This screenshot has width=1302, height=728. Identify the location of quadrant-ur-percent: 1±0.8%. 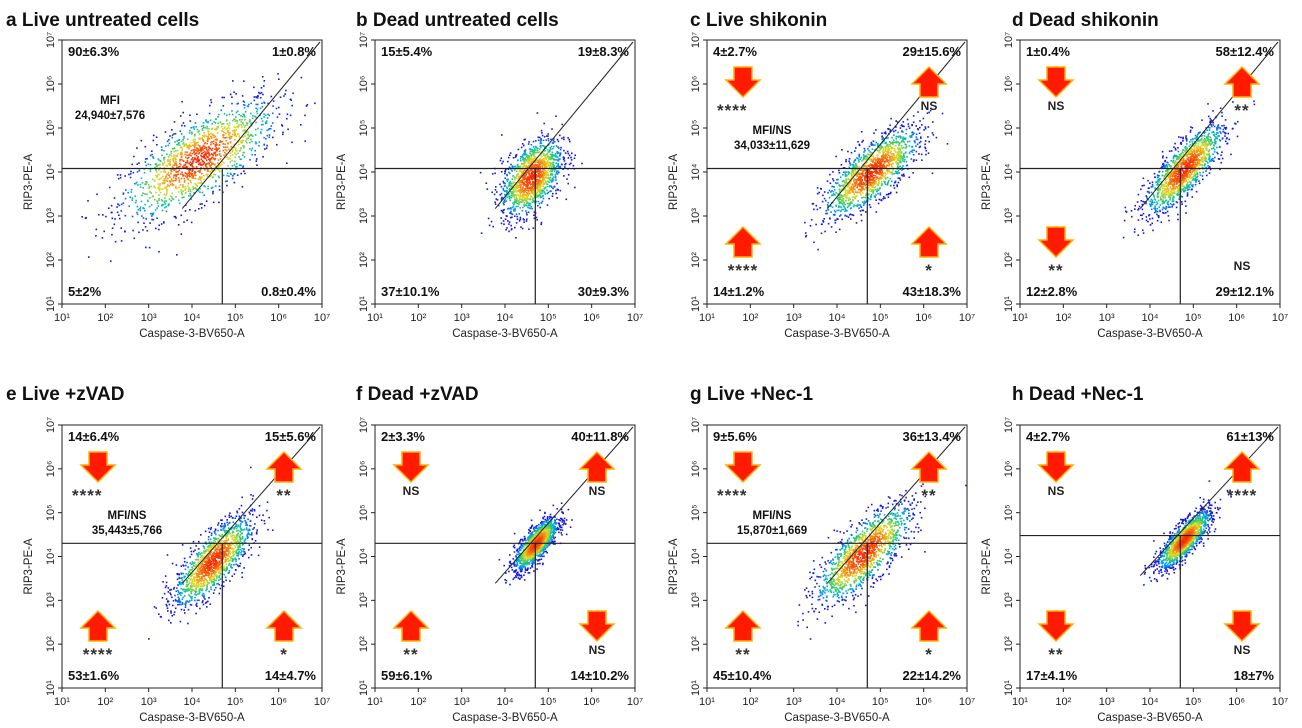
(294, 51).